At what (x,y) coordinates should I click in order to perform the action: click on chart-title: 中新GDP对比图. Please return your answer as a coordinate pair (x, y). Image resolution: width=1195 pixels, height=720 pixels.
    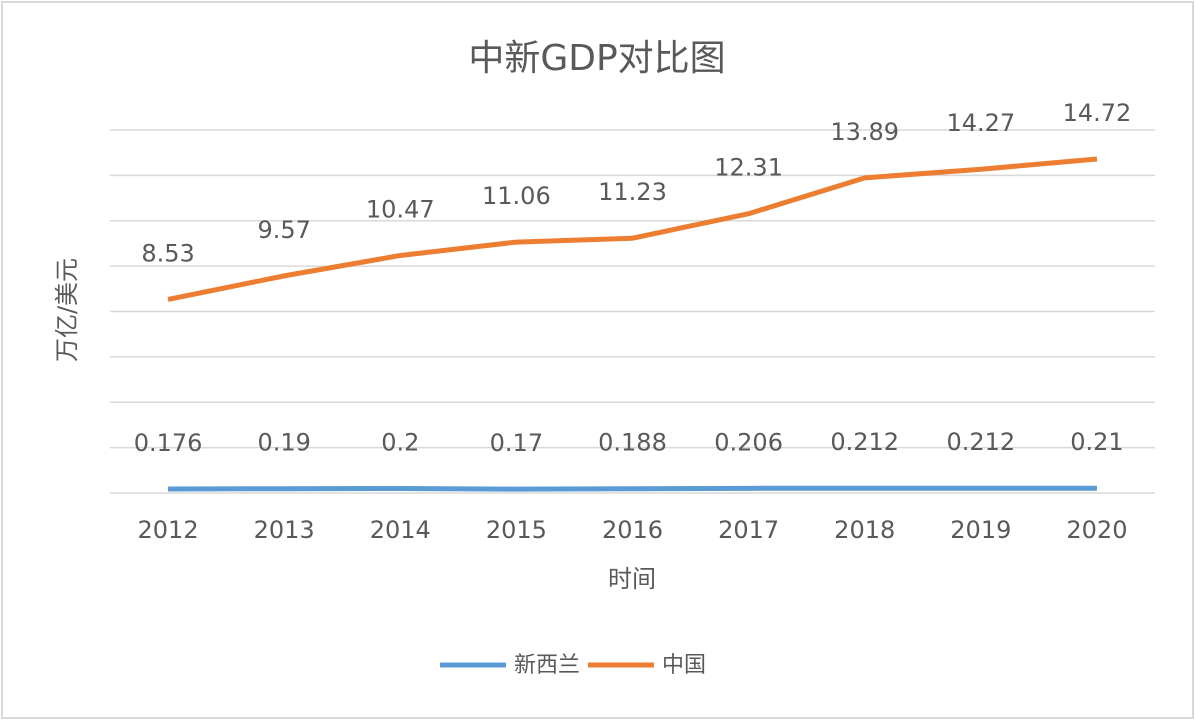
    Looking at the image, I should click on (596, 58).